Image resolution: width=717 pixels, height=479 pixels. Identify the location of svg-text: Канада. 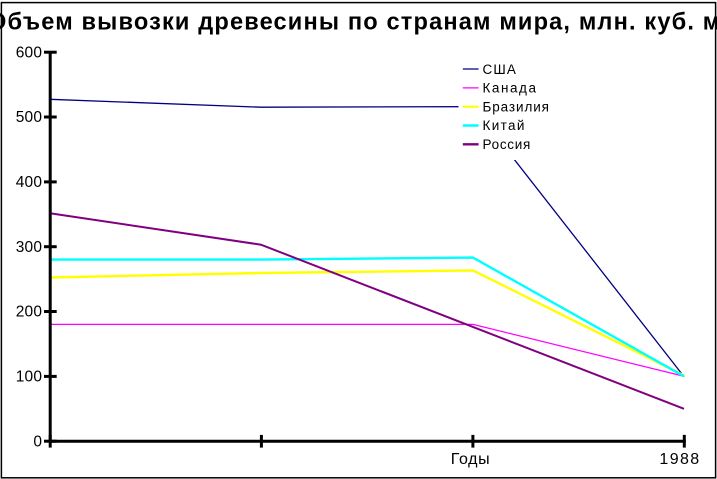
(510, 88).